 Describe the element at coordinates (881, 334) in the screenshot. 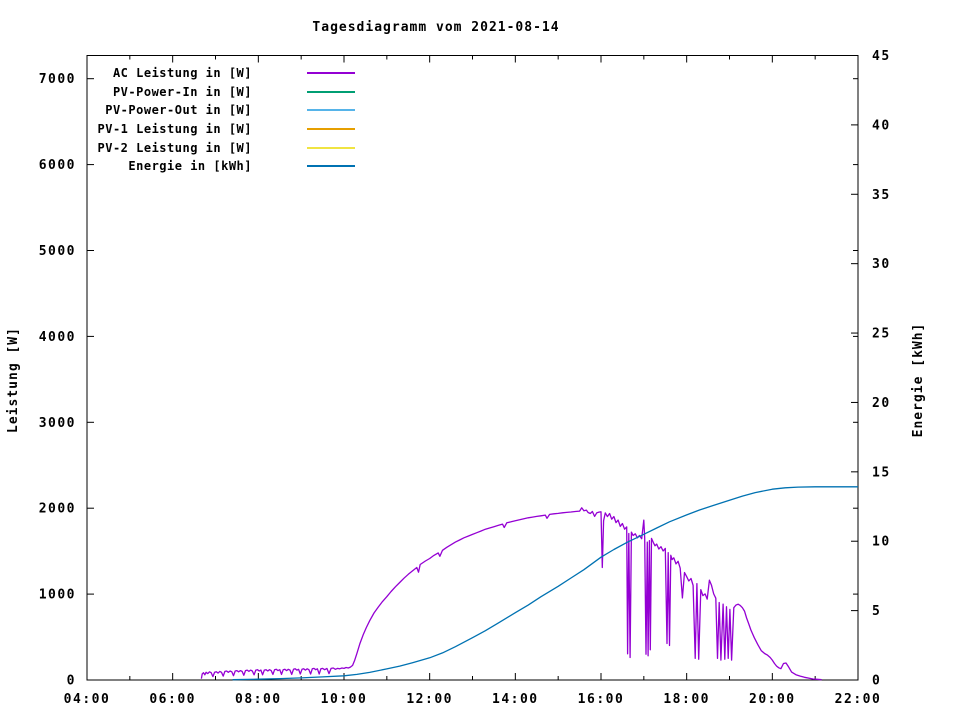

I see `svg-text: 25` at that location.